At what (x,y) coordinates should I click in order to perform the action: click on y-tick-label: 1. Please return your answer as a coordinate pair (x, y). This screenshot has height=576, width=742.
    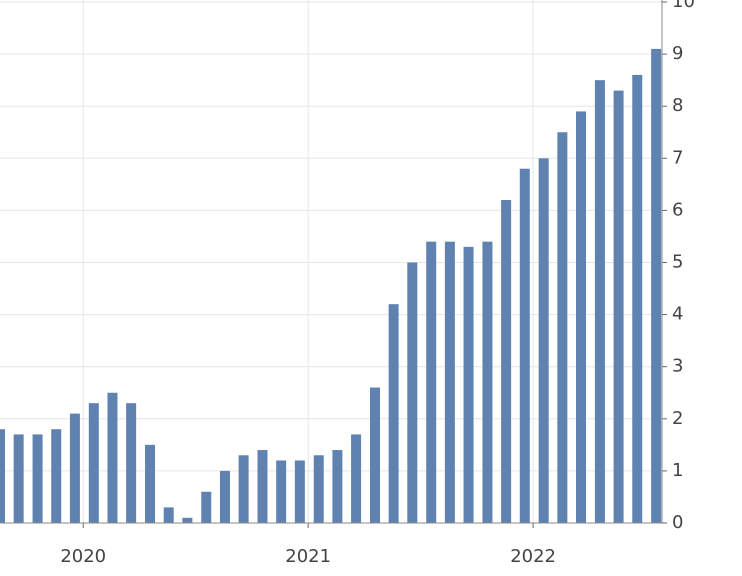
    Looking at the image, I should click on (677, 470).